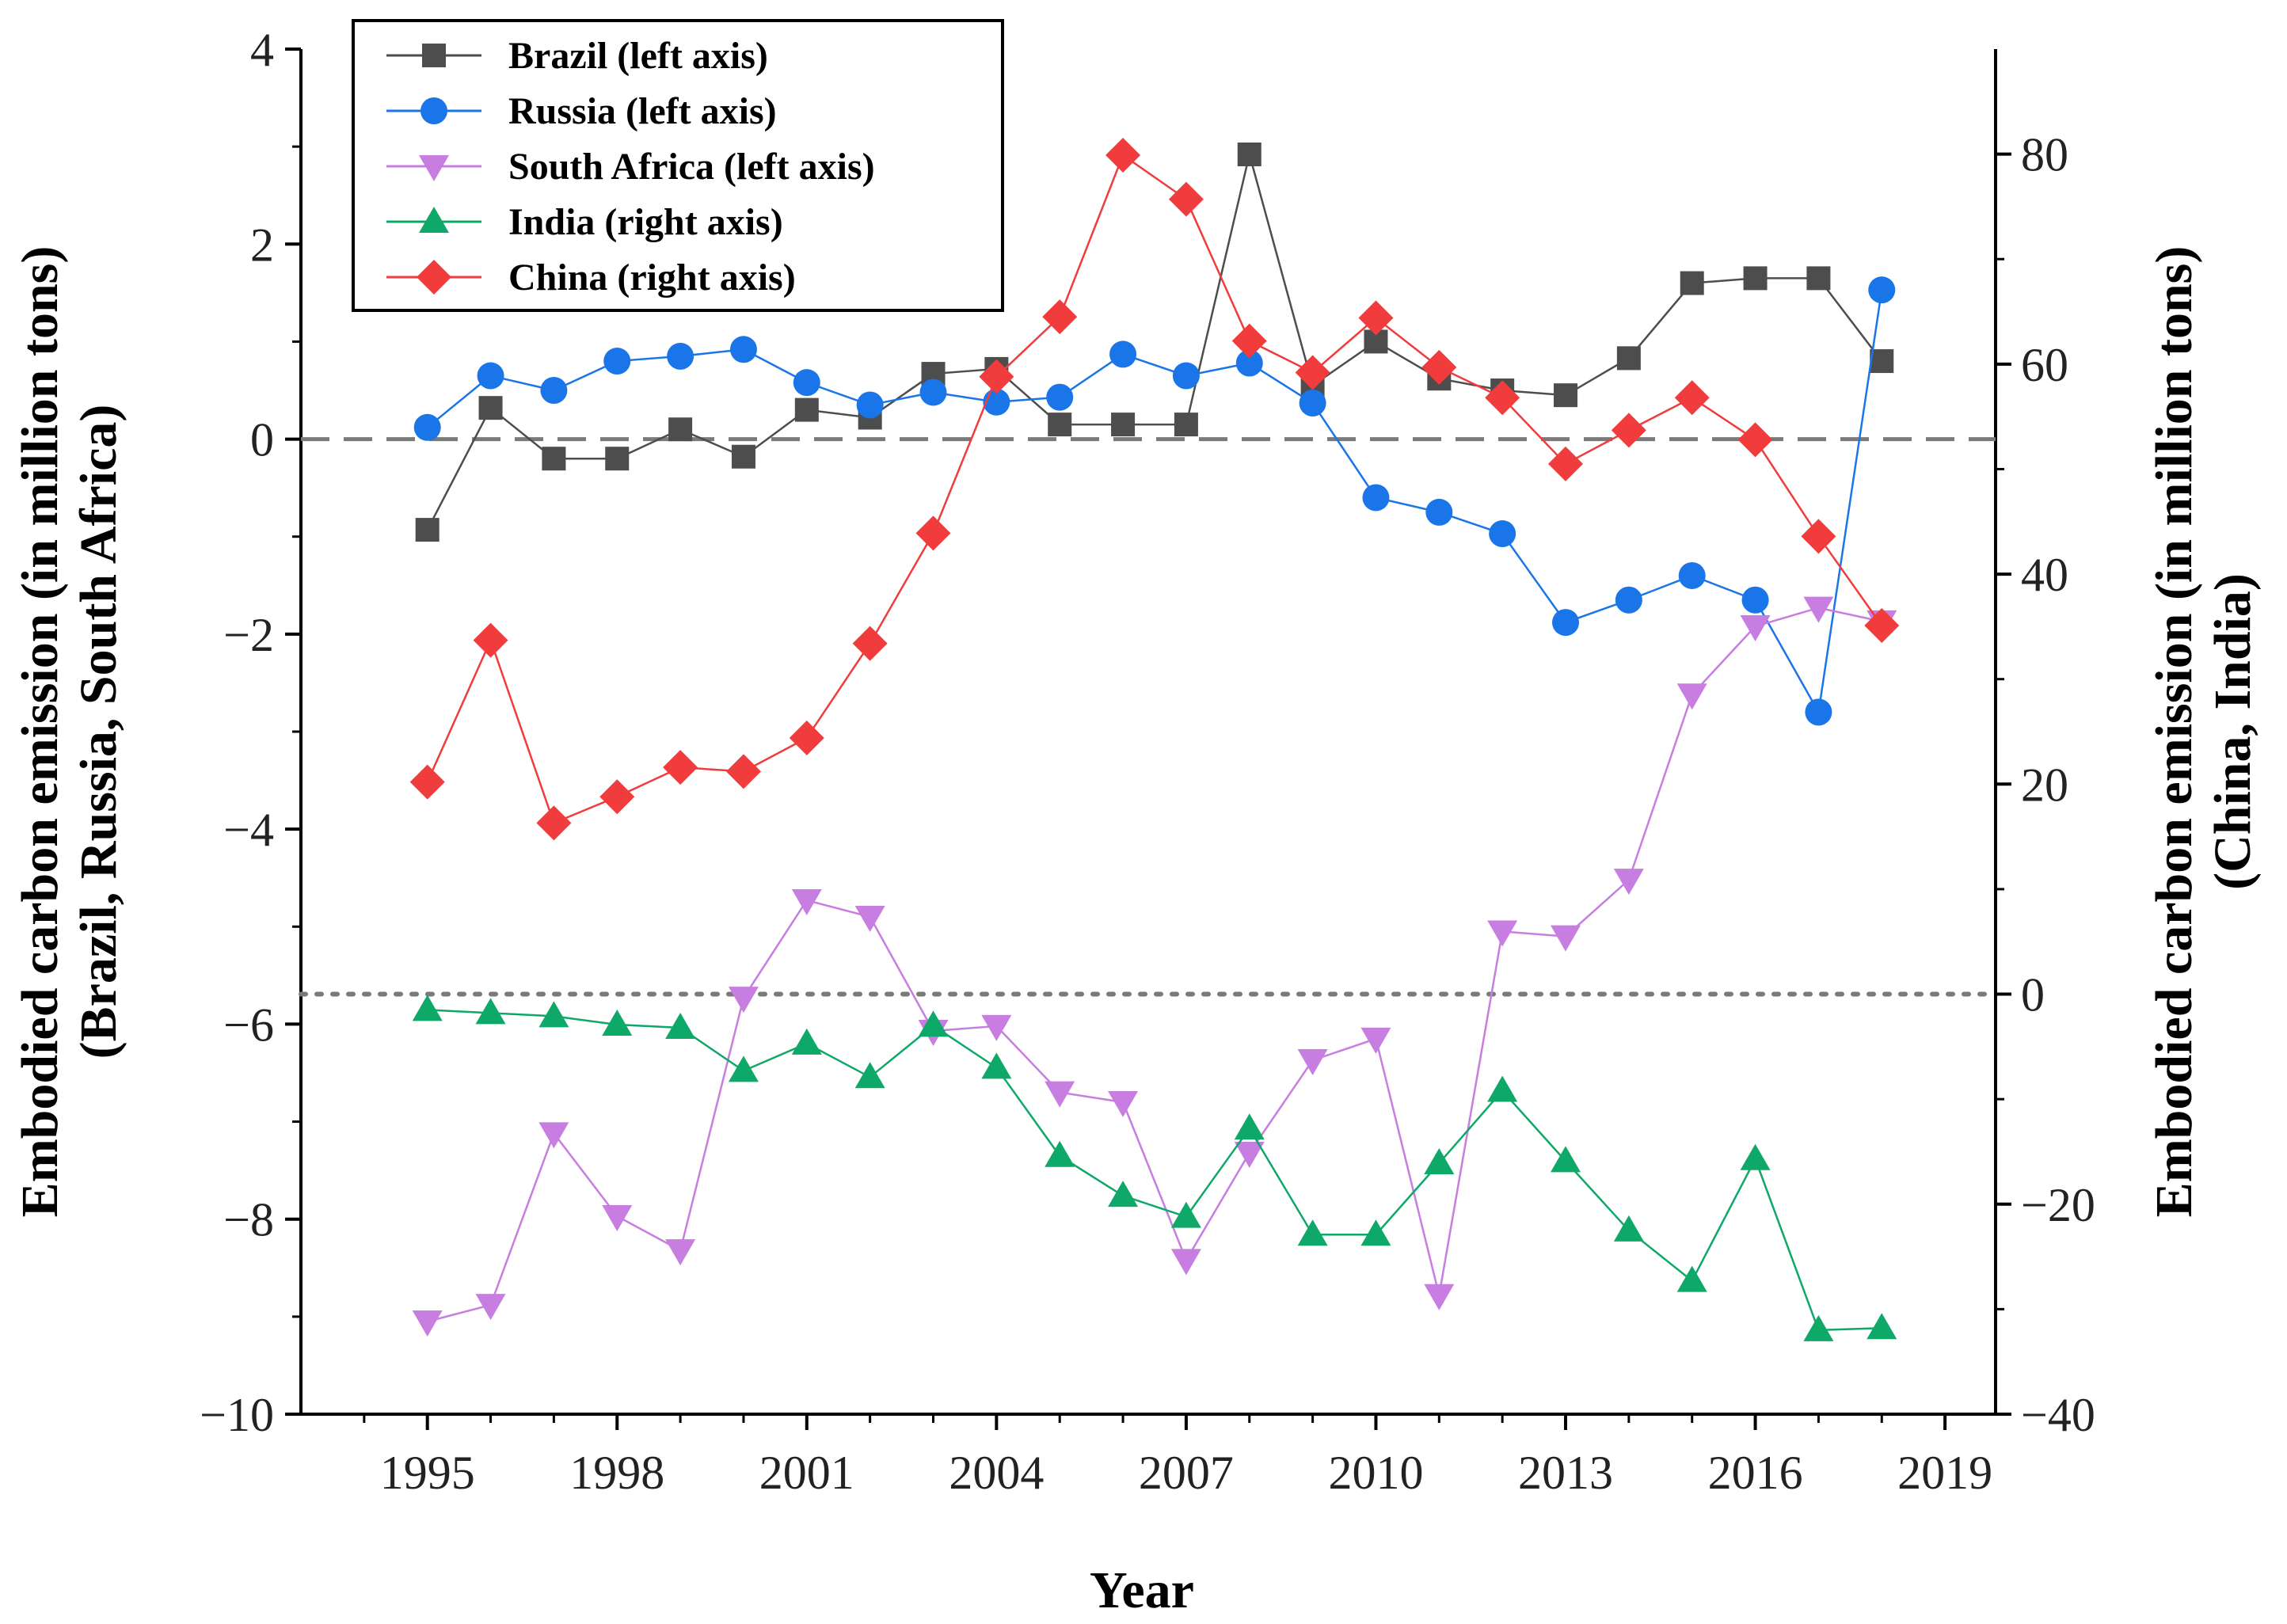 Image resolution: width=2287 pixels, height=1624 pixels. Describe the element at coordinates (98, 732) in the screenshot. I see `left-axis-subtitle: (Brazil, Russia, South Africa)` at that location.